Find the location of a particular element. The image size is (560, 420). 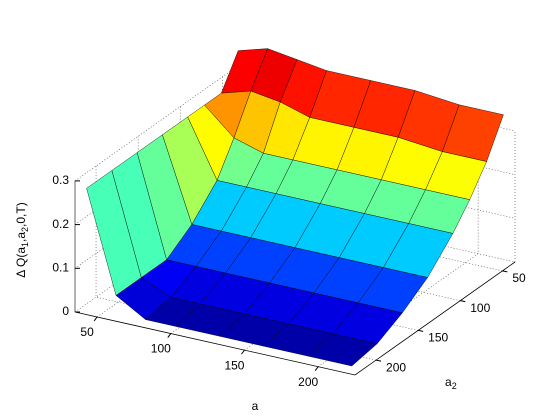

y-tick-label: 50 is located at coordinates (519, 278).